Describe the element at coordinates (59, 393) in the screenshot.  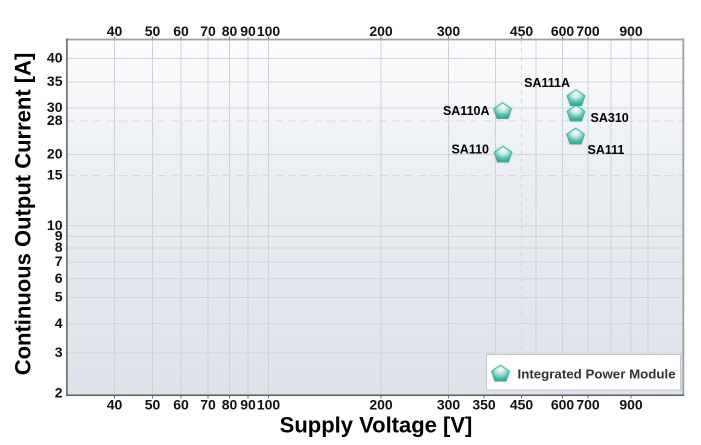
I see `svg-text: 2` at that location.